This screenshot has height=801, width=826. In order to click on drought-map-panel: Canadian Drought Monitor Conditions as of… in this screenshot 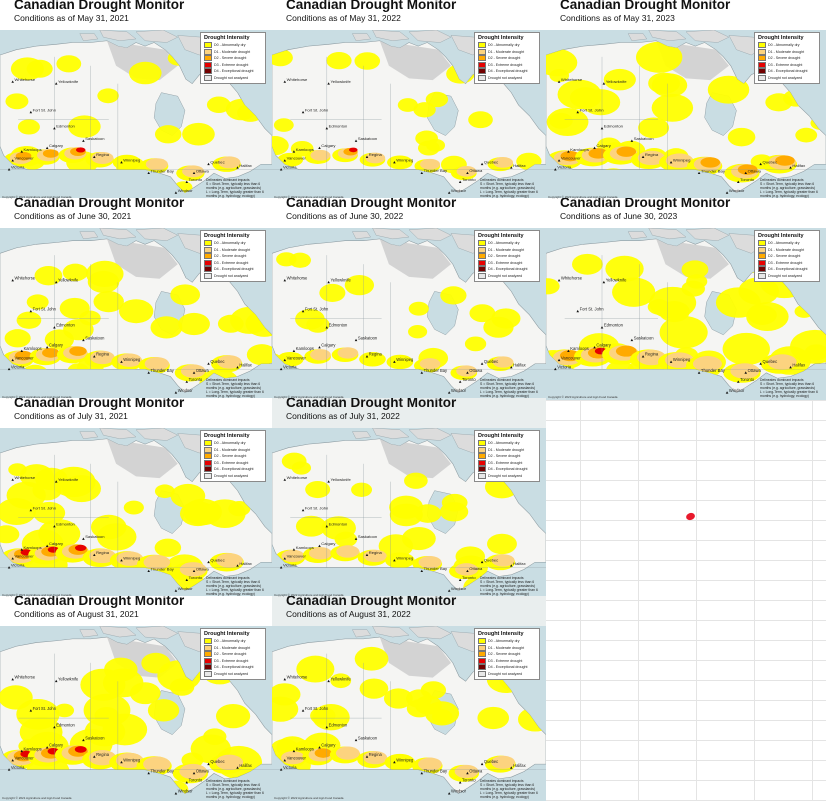, I will do `click(409, 698)`.